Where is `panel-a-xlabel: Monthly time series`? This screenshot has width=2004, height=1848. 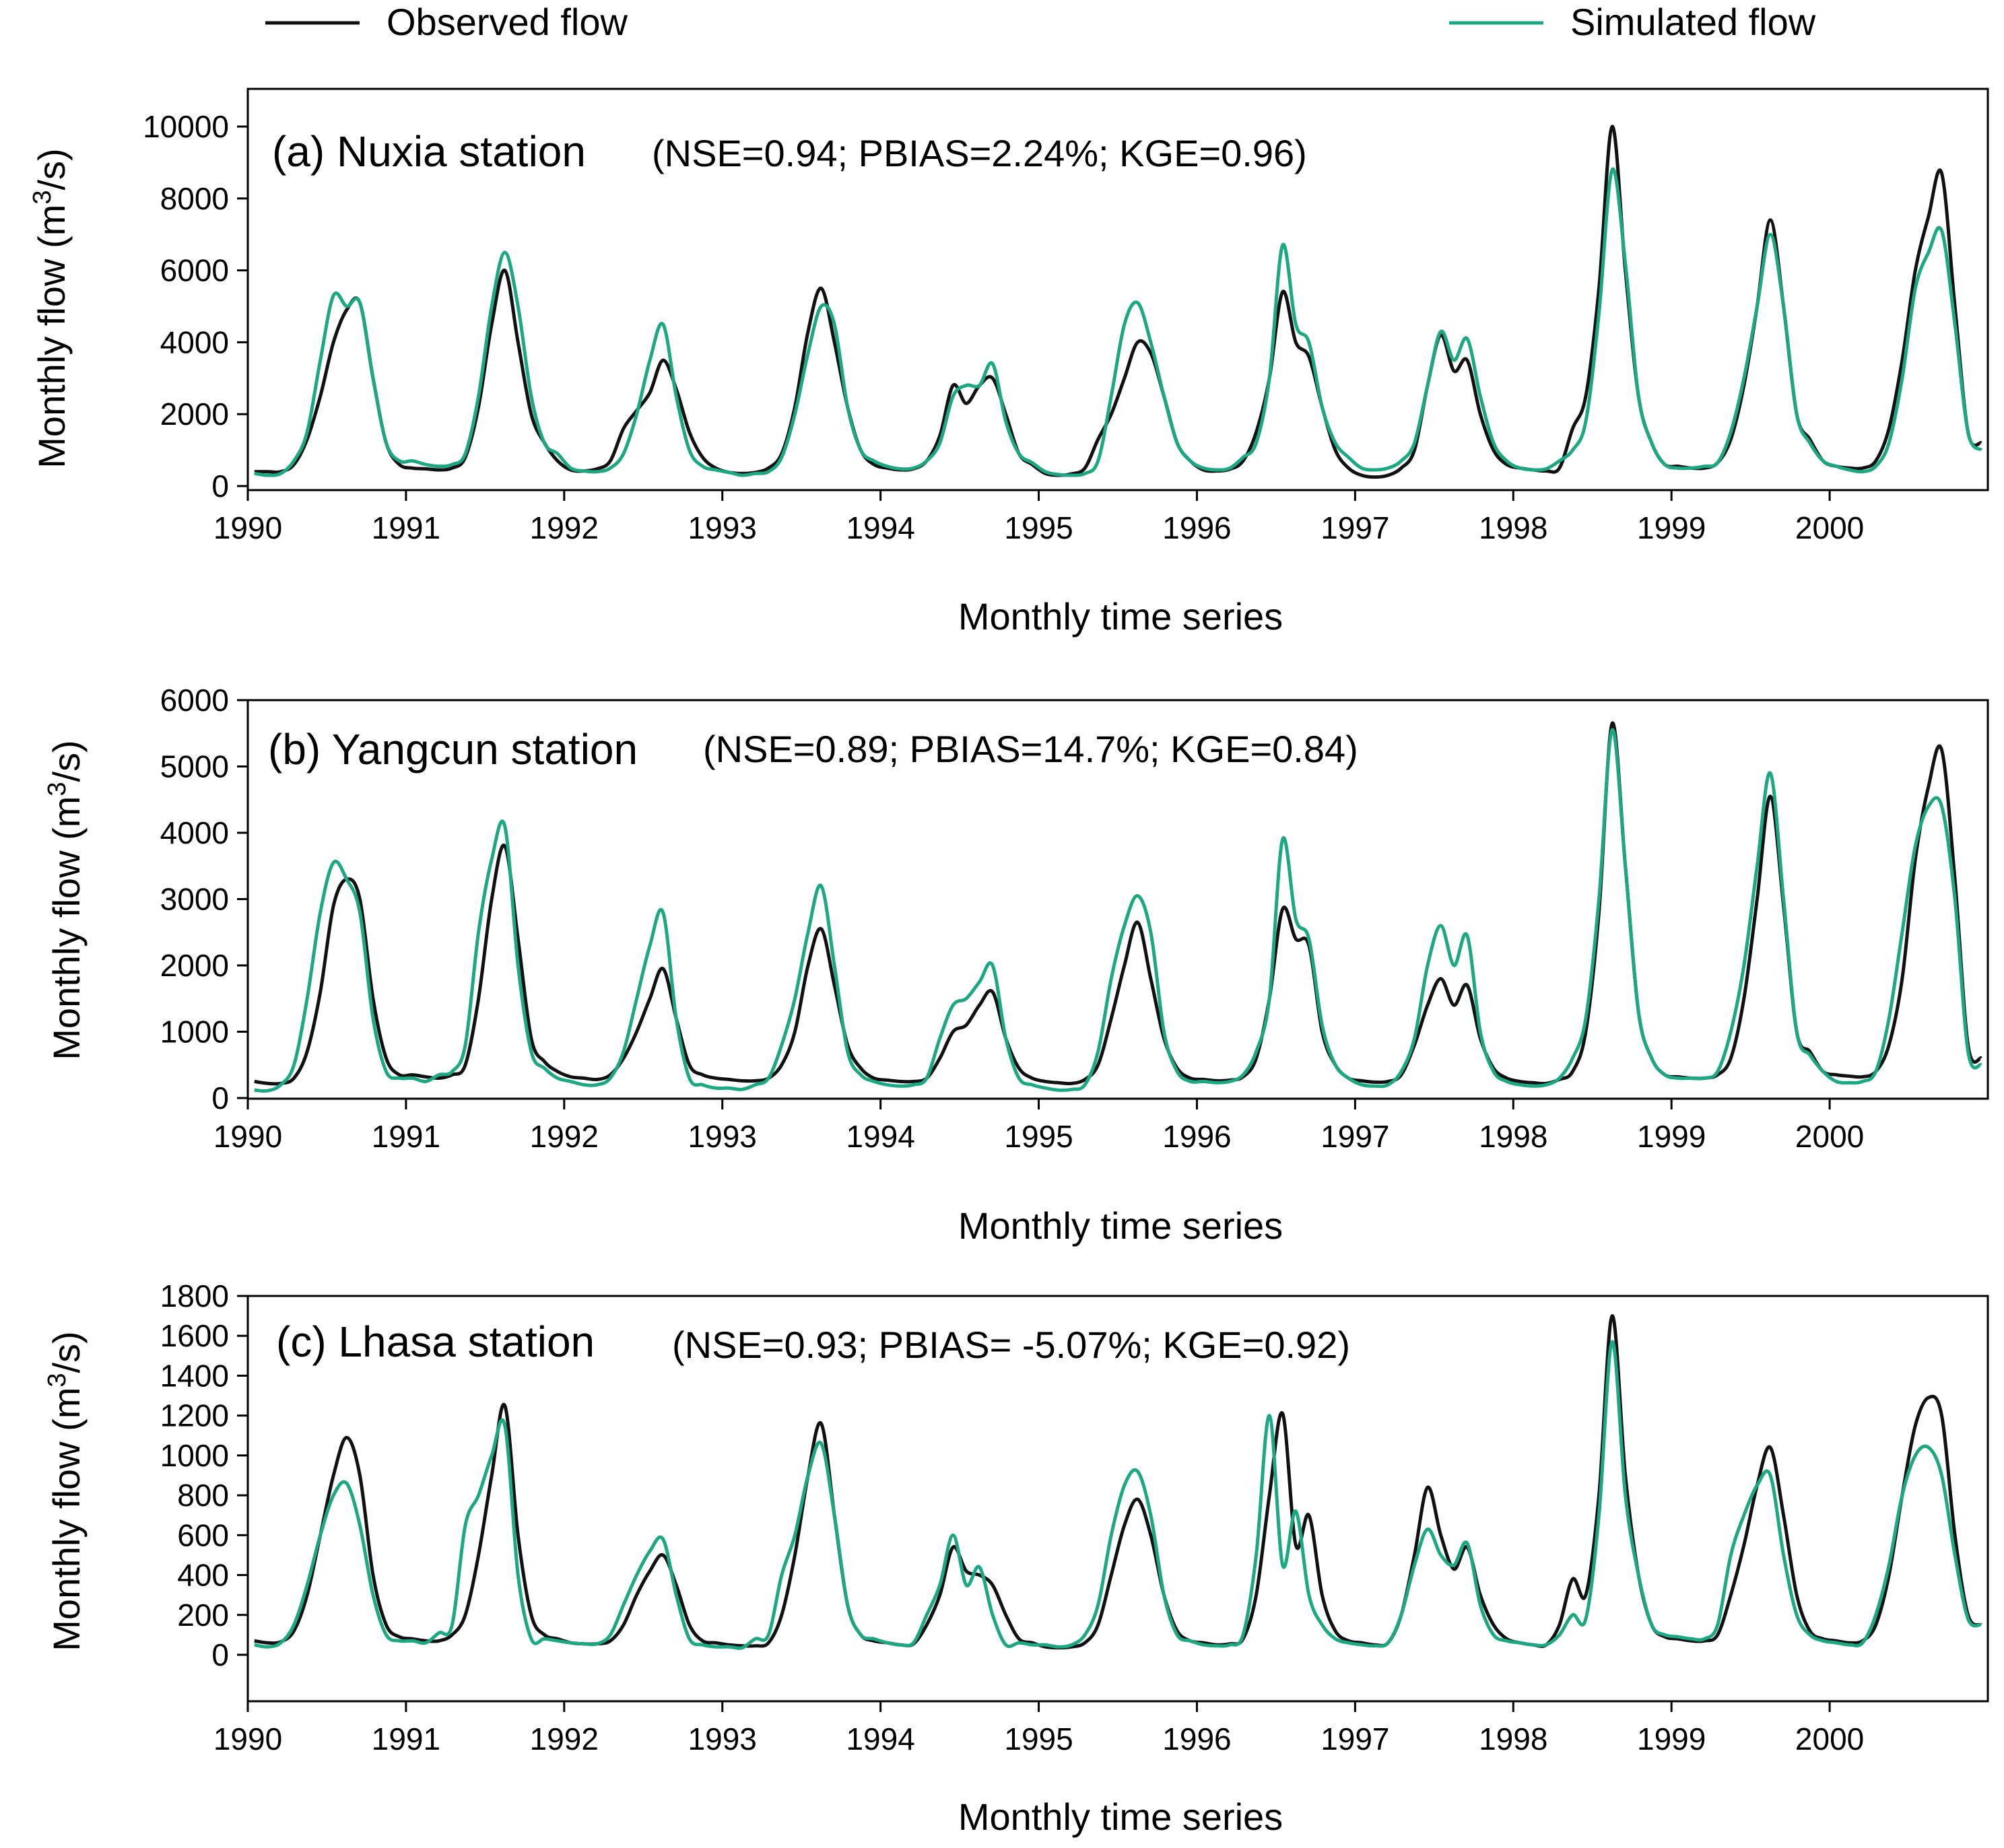
panel-a-xlabel: Monthly time series is located at coordinates (1120, 617).